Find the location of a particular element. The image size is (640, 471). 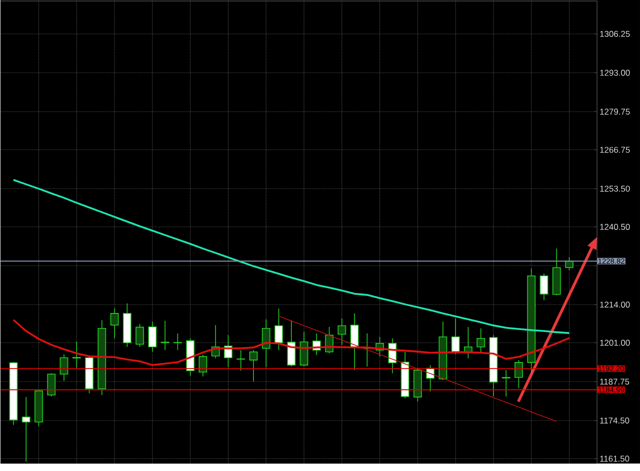

y-tick-label: 1253.50 is located at coordinates (615, 189).